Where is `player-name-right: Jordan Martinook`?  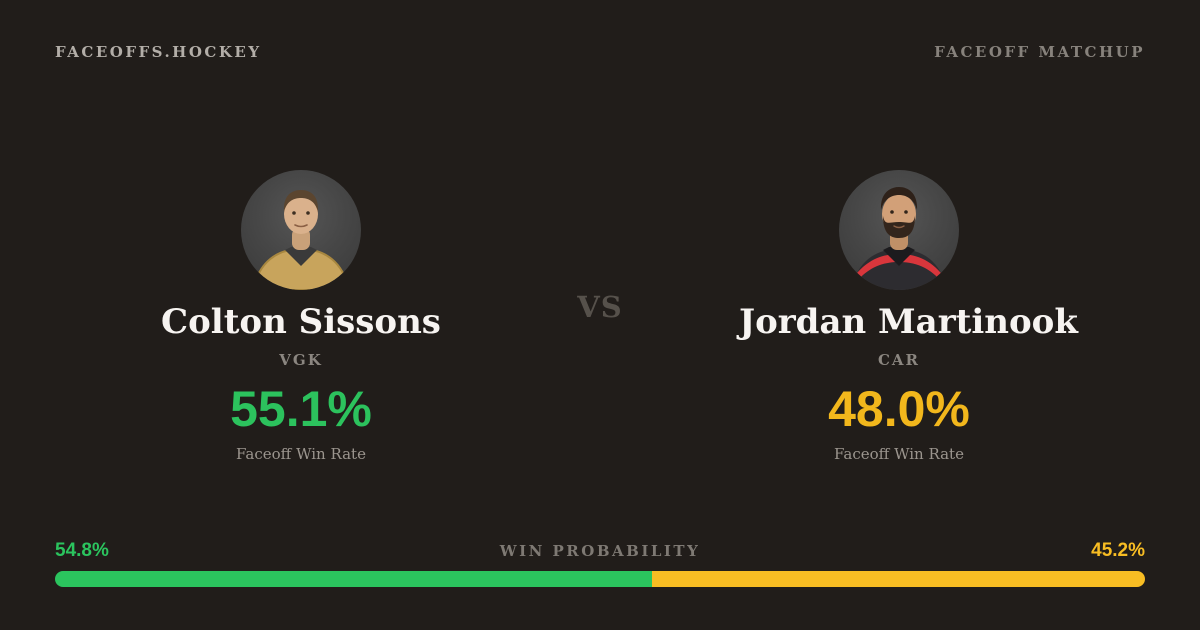 player-name-right: Jordan Martinook is located at coordinates (908, 322).